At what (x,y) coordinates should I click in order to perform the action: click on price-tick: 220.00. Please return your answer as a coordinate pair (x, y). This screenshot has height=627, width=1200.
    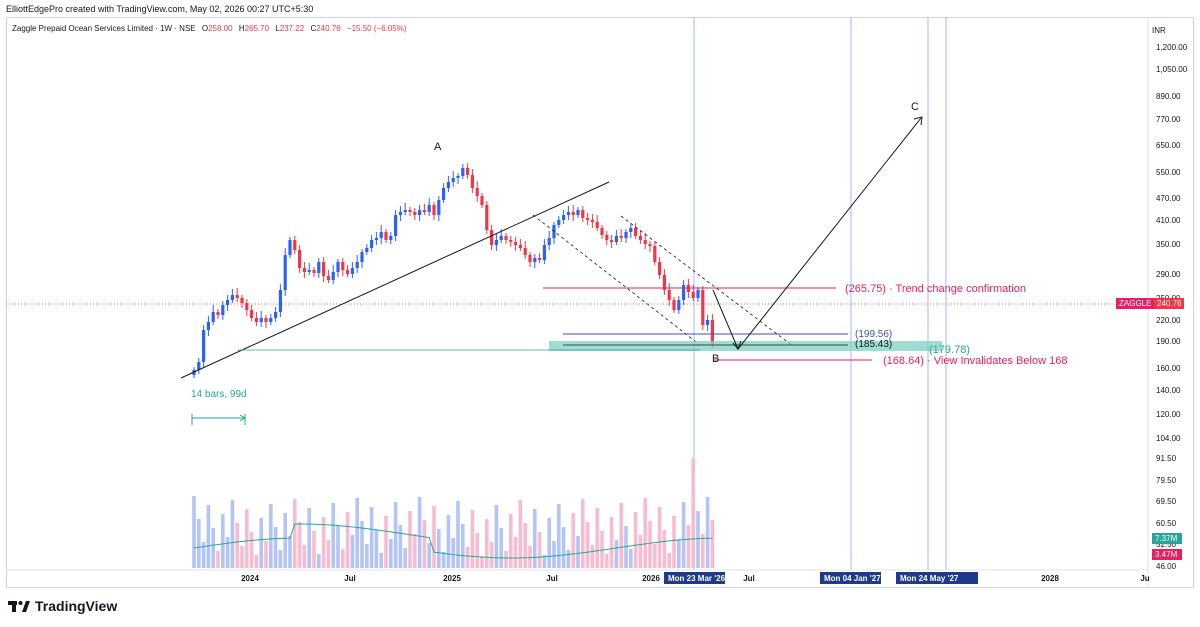
    Looking at the image, I should click on (1168, 320).